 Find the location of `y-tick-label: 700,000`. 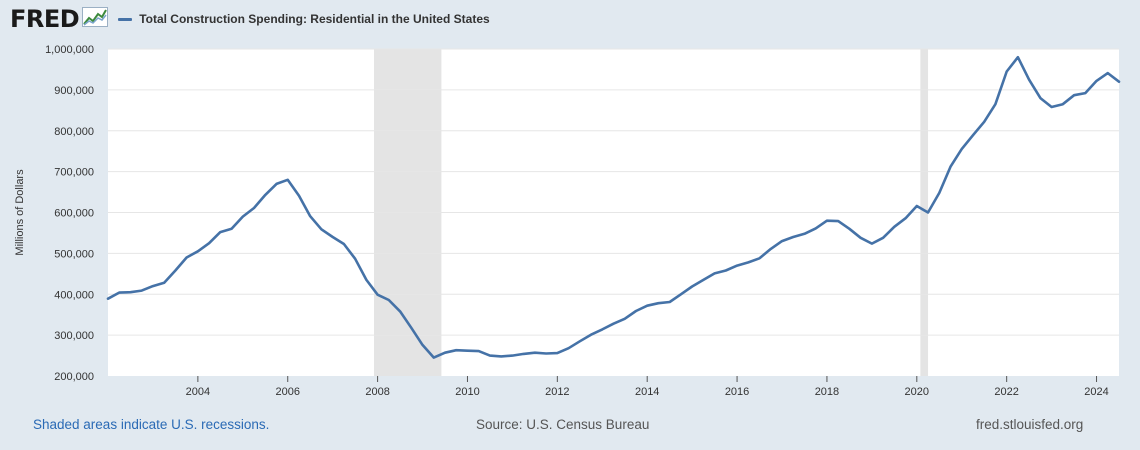

y-tick-label: 700,000 is located at coordinates (74, 173).